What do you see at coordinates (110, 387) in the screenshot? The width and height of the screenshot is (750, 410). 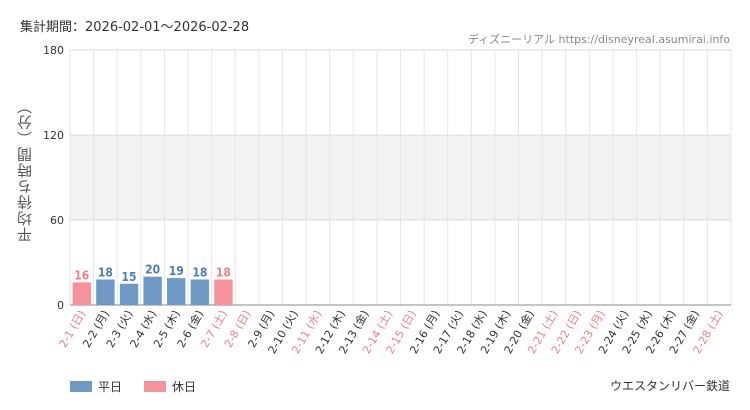 I see `legend-label-weekday: 平日` at bounding box center [110, 387].